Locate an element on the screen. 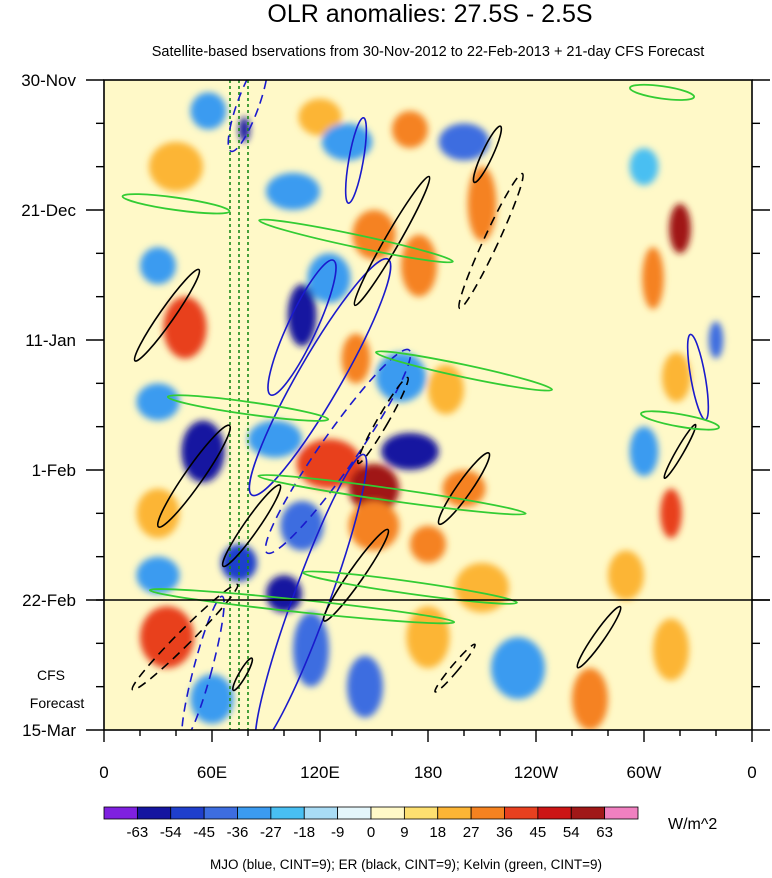 The image size is (772, 878). y-tick-label: 11-Jan is located at coordinates (50, 340).